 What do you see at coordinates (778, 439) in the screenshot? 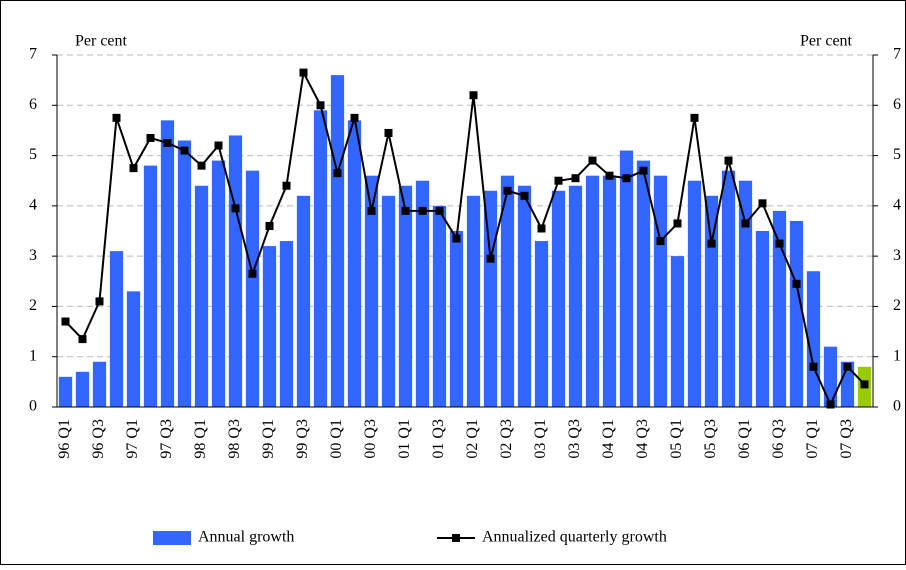
I see `x-tick-label: 06 Q3` at bounding box center [778, 439].